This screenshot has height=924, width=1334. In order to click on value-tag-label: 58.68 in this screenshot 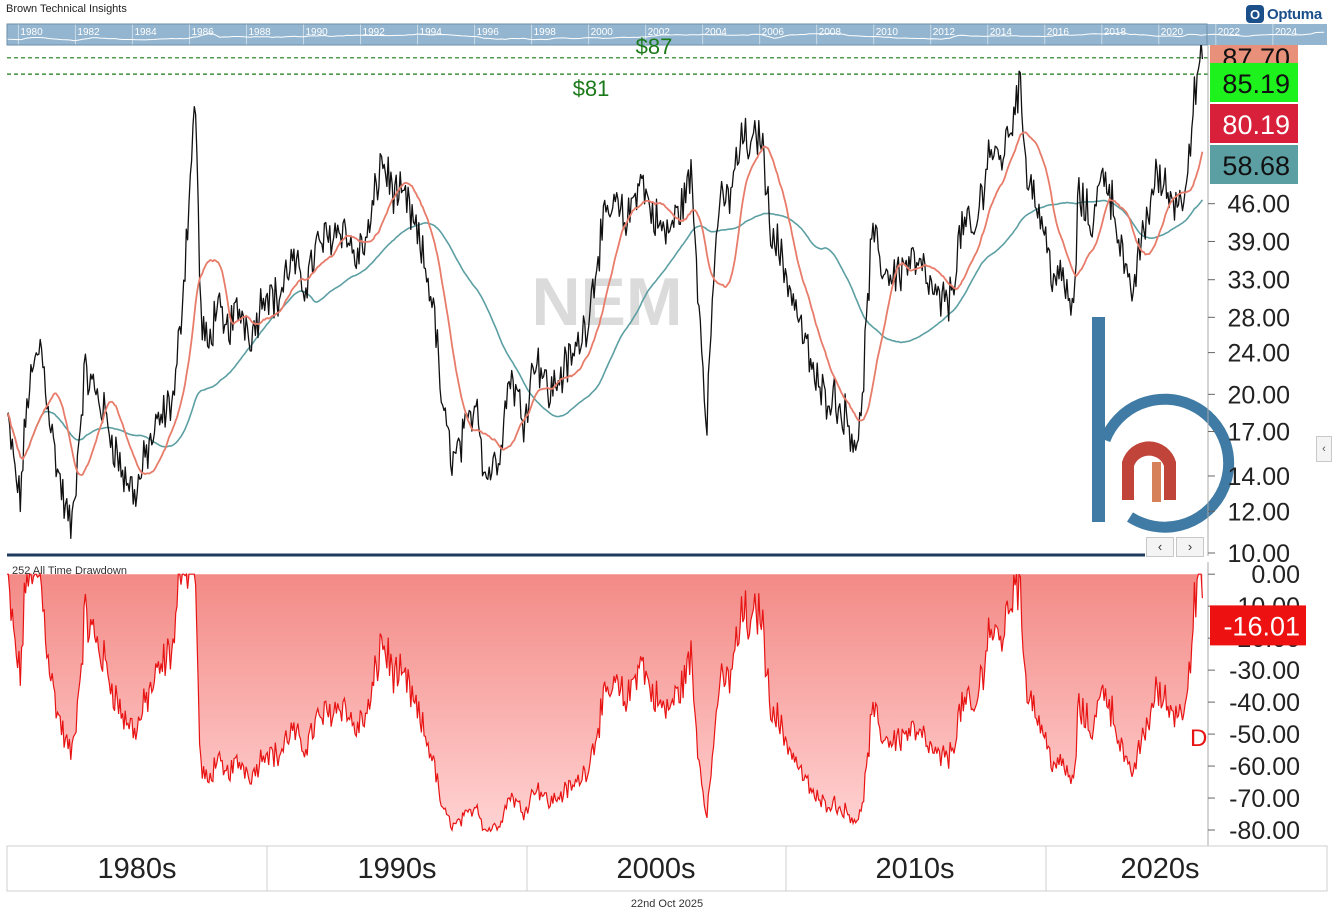, I will do `click(1256, 166)`.